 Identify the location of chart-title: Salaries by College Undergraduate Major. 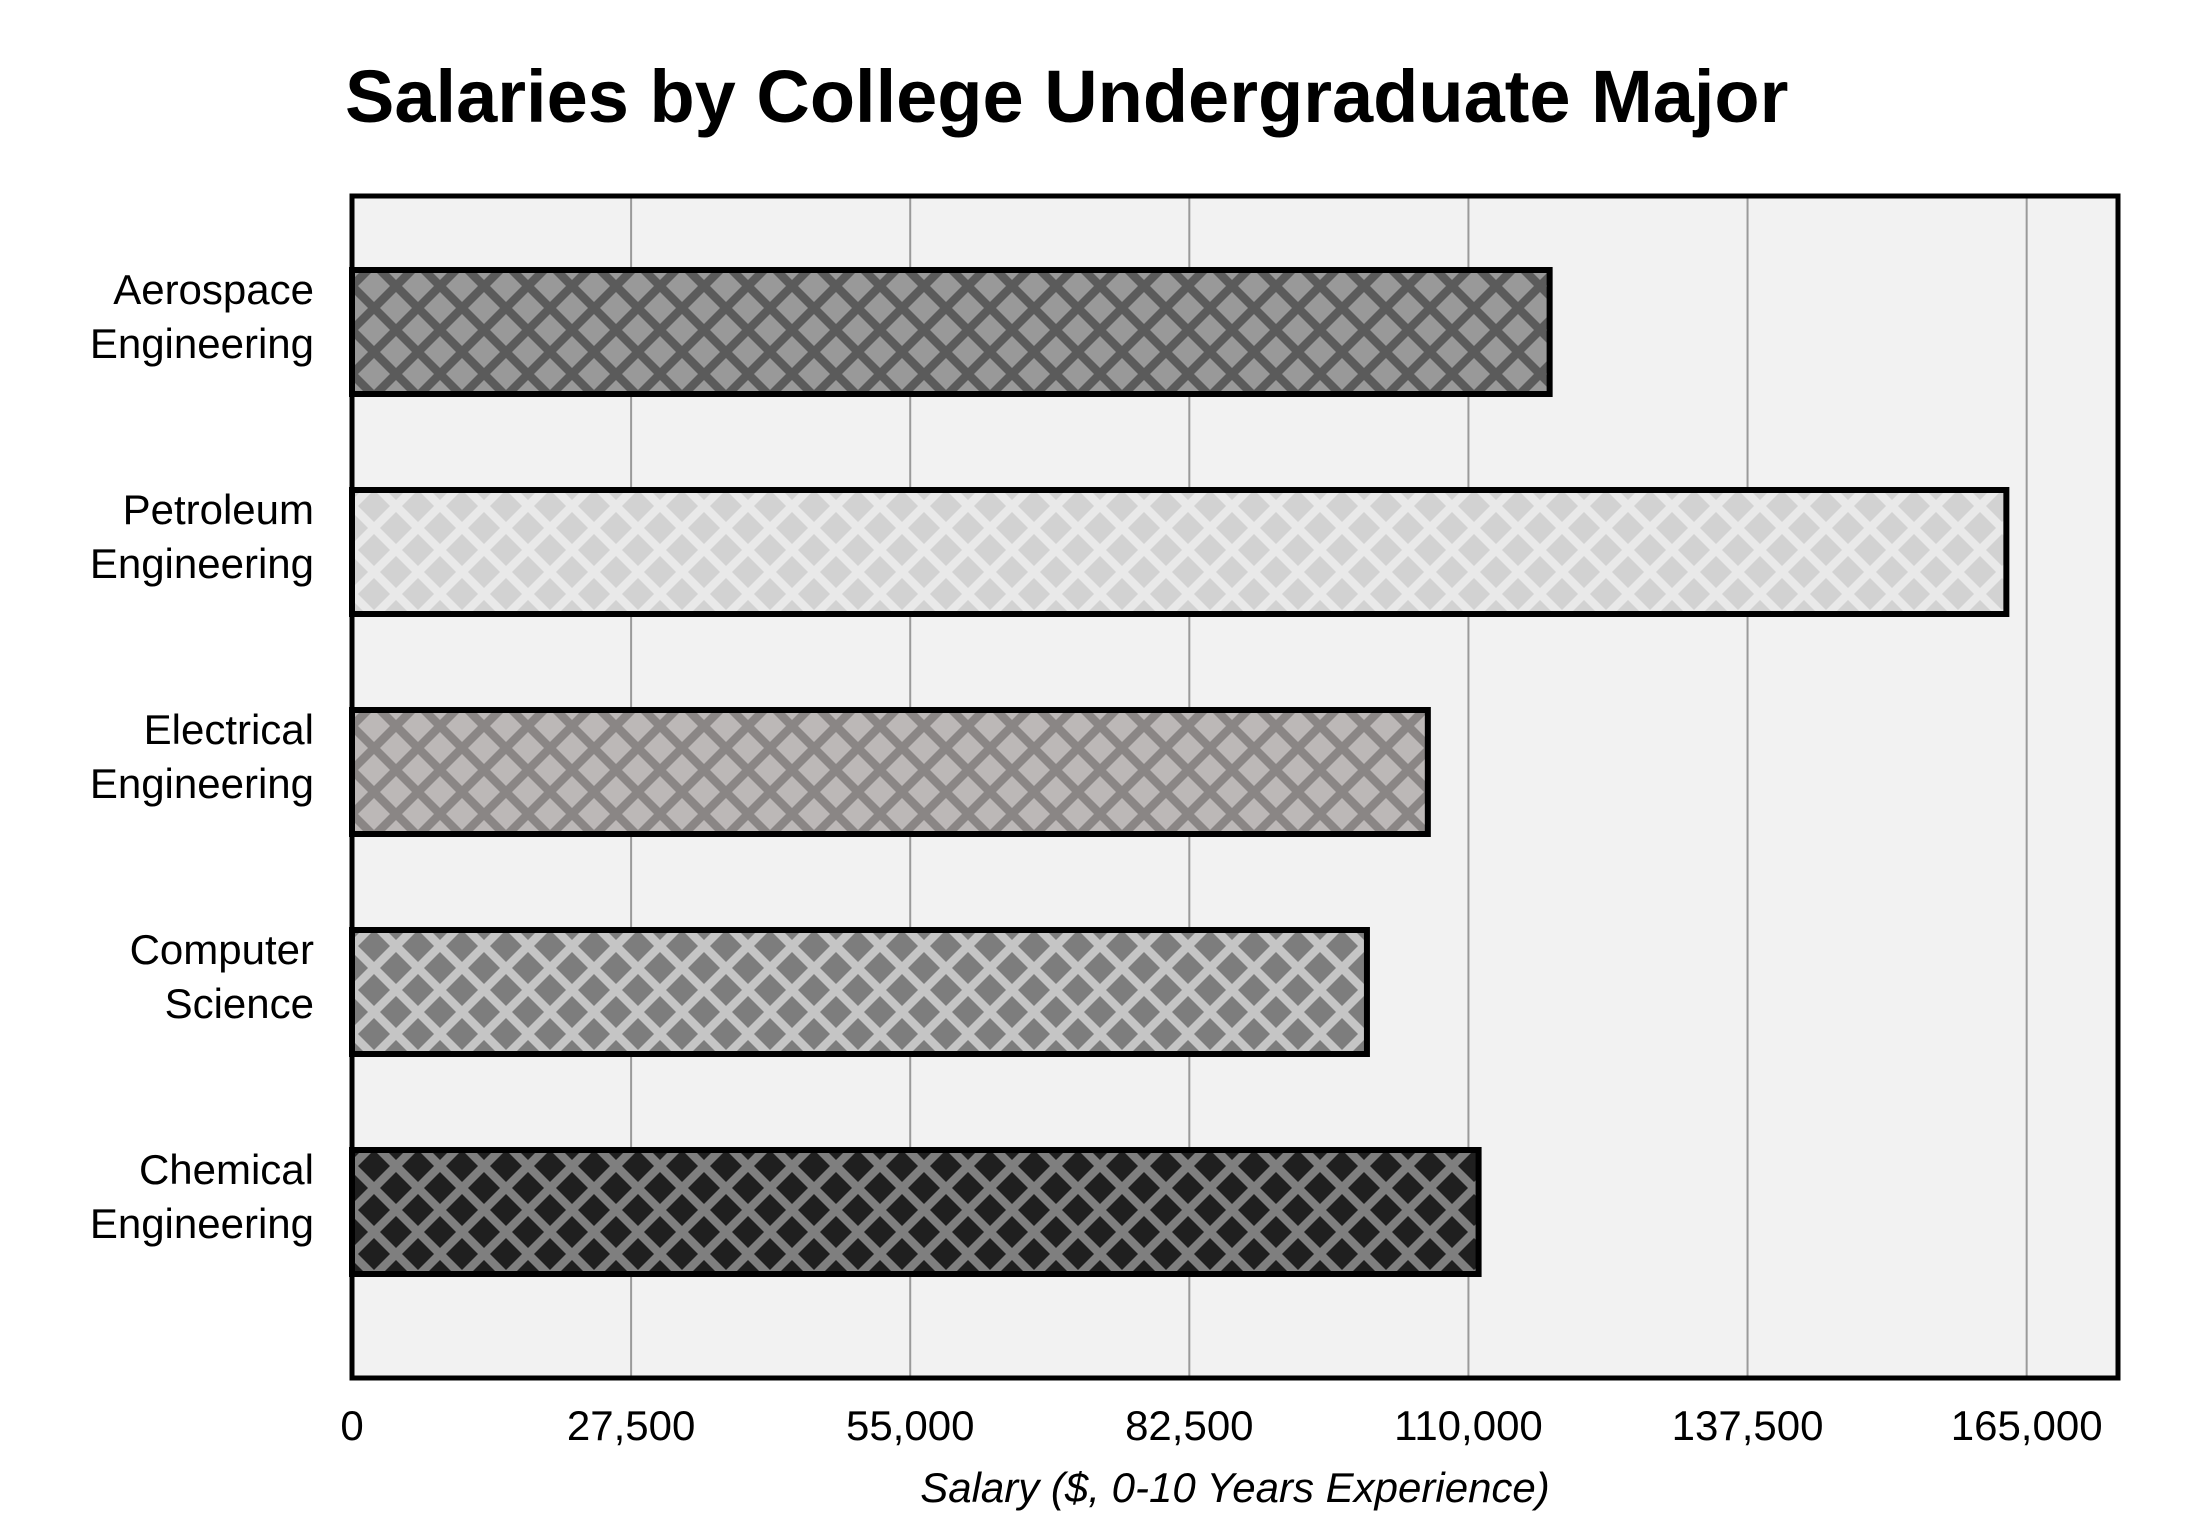
(1066, 96).